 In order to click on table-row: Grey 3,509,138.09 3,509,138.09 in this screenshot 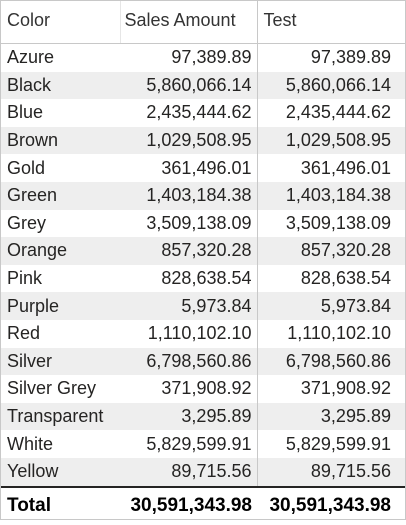, I will do `click(203, 223)`.